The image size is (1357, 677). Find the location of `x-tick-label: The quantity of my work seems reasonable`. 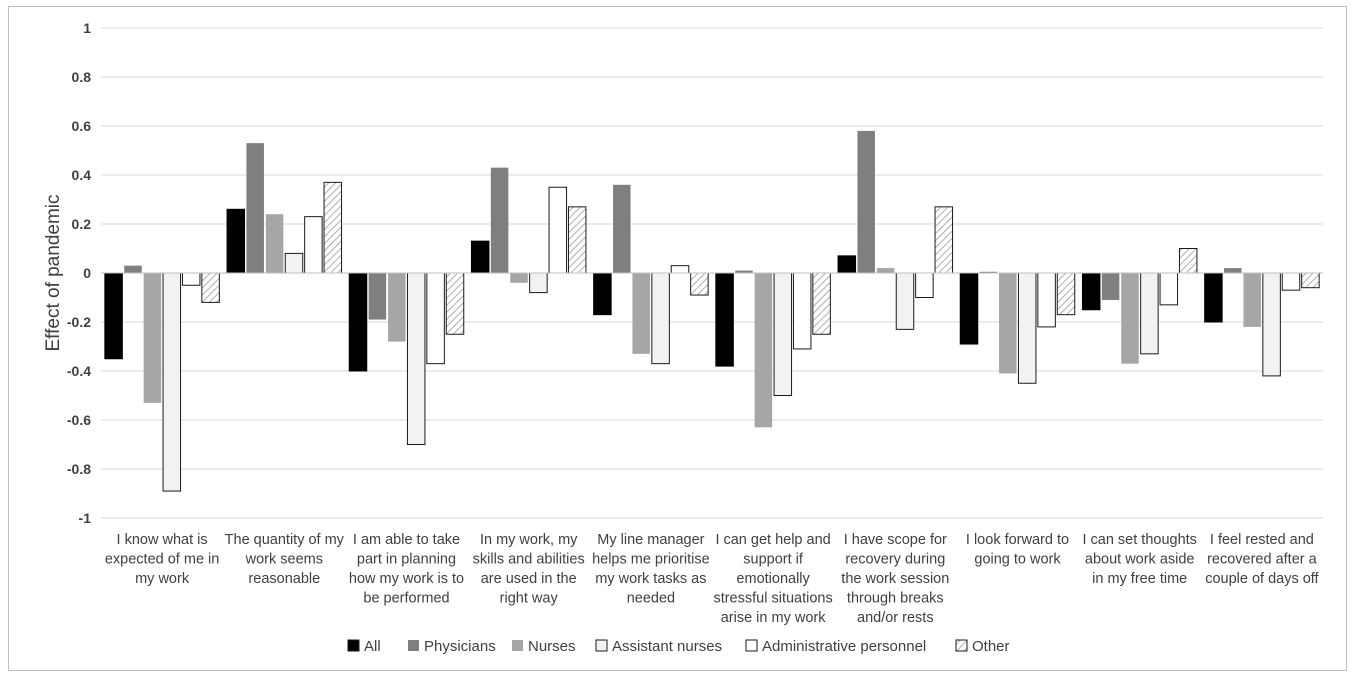

x-tick-label: The quantity of my work seems reasonable is located at coordinates (285, 559).